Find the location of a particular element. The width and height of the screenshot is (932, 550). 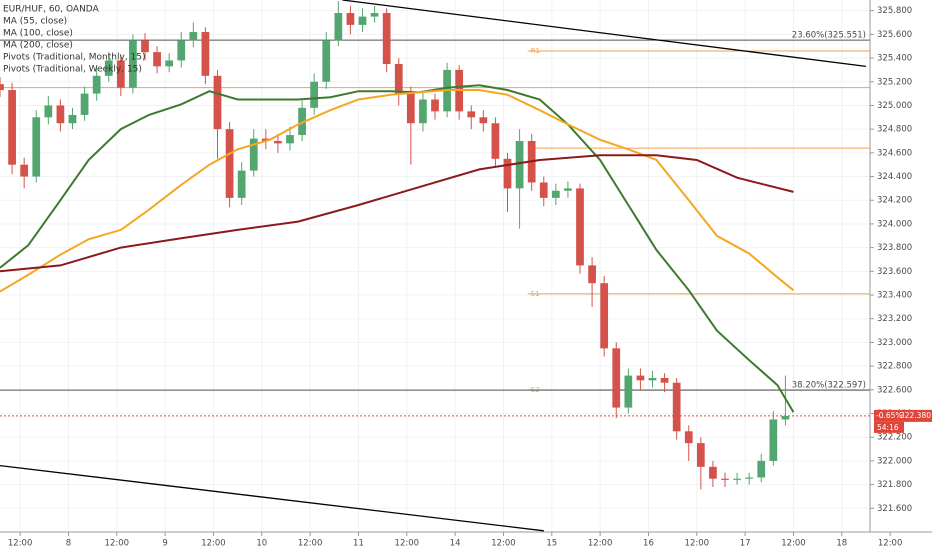

countdown: 54:16 is located at coordinates (888, 427).